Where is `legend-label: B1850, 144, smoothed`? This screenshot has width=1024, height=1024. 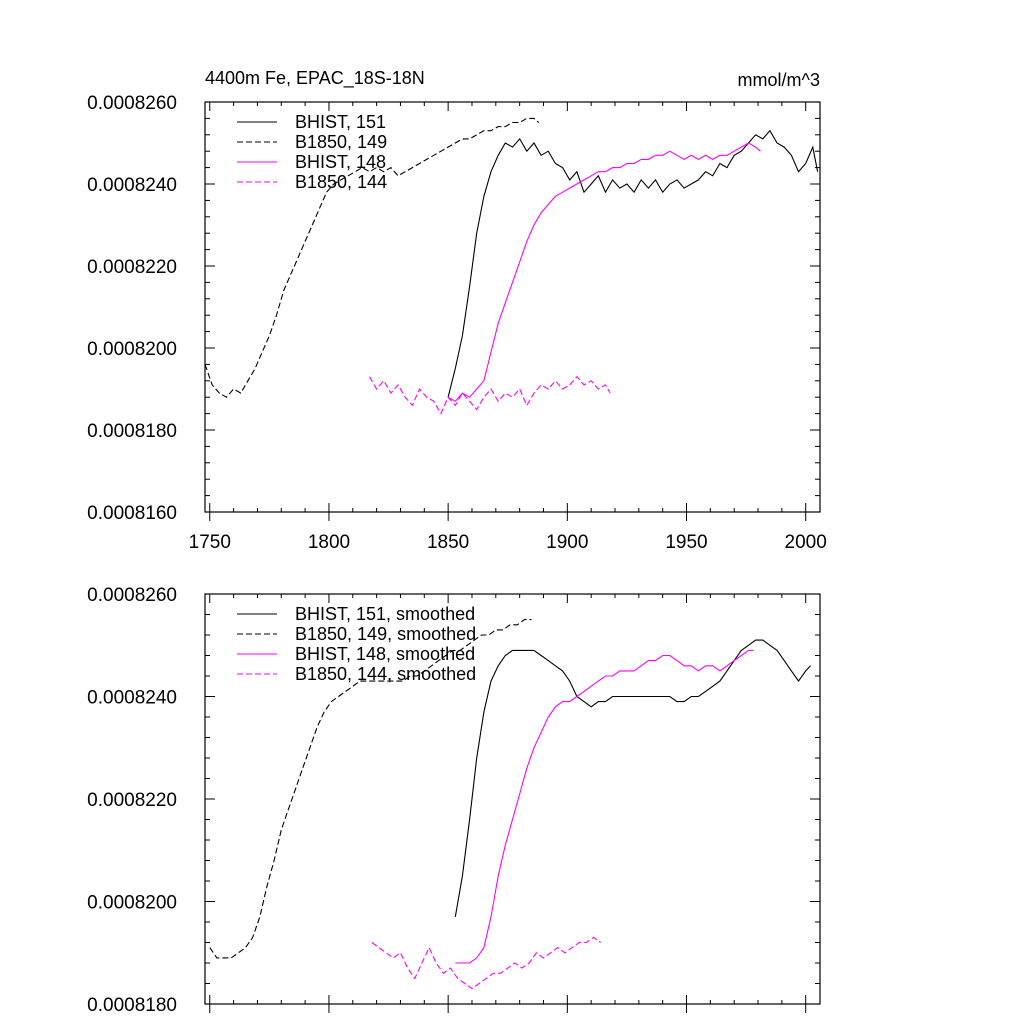
legend-label: B1850, 144, smoothed is located at coordinates (385, 674).